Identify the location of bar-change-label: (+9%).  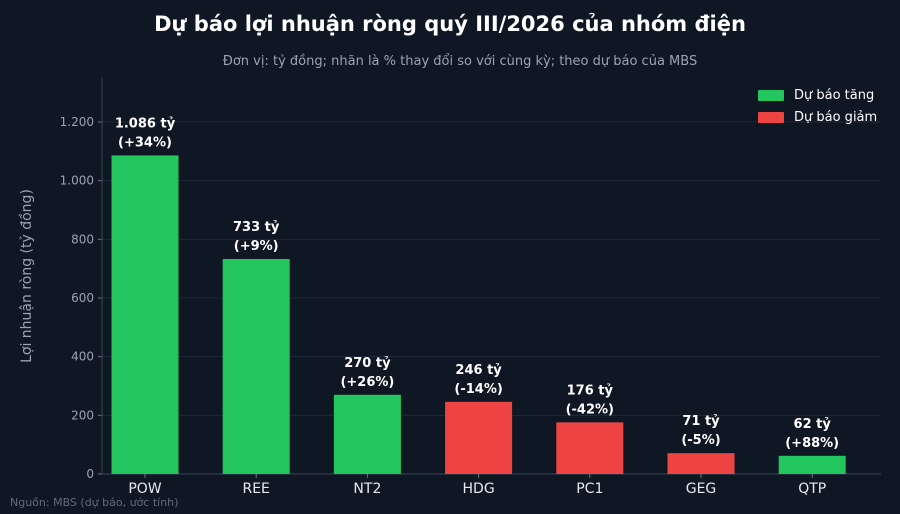
(256, 246).